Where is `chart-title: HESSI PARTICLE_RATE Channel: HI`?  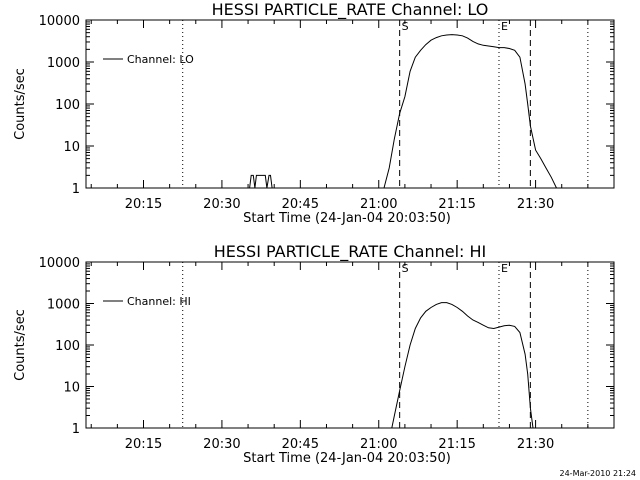
chart-title: HESSI PARTICLE_RATE Channel: HI is located at coordinates (350, 252).